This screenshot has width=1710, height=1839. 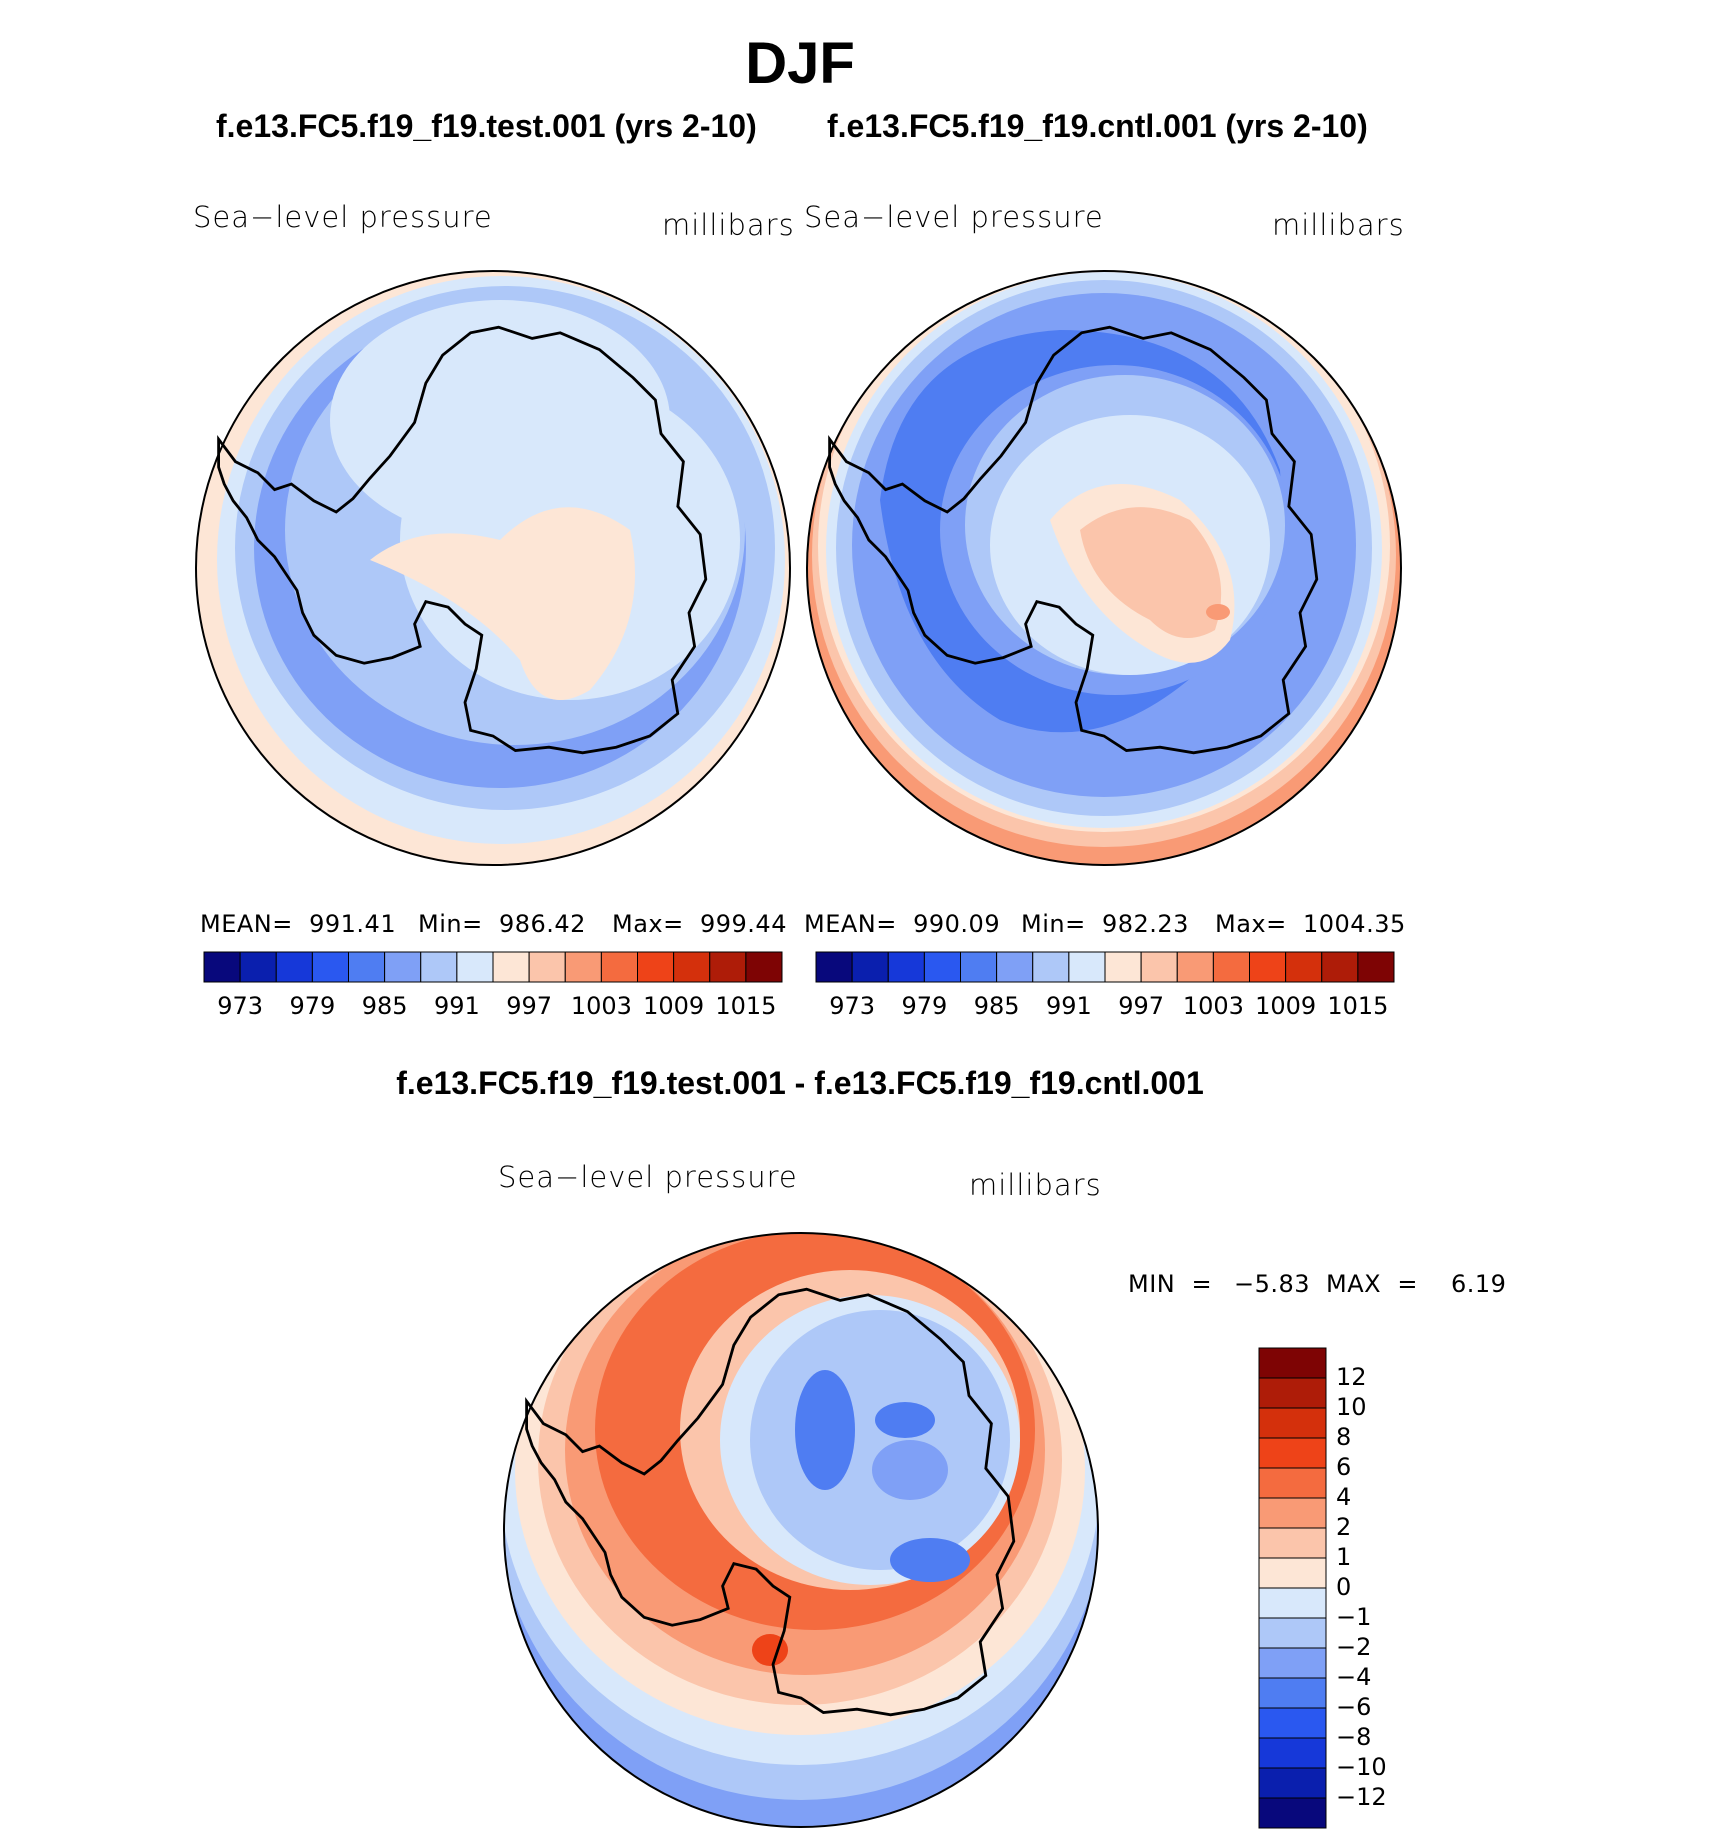 I want to click on difference-map, so click(x=801, y=1530).